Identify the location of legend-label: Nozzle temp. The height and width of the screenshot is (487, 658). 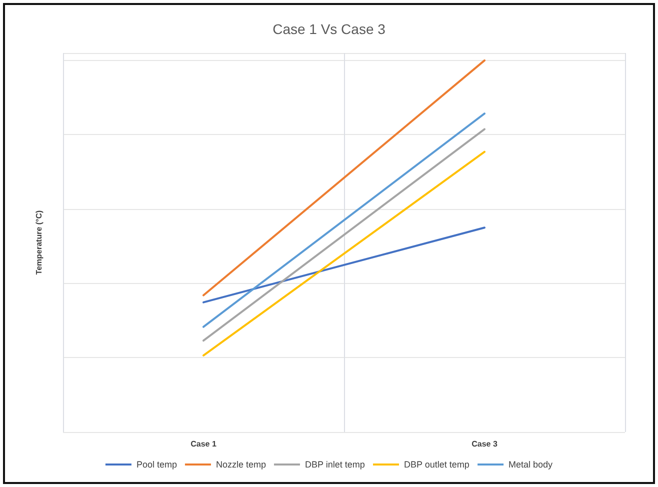
(241, 465).